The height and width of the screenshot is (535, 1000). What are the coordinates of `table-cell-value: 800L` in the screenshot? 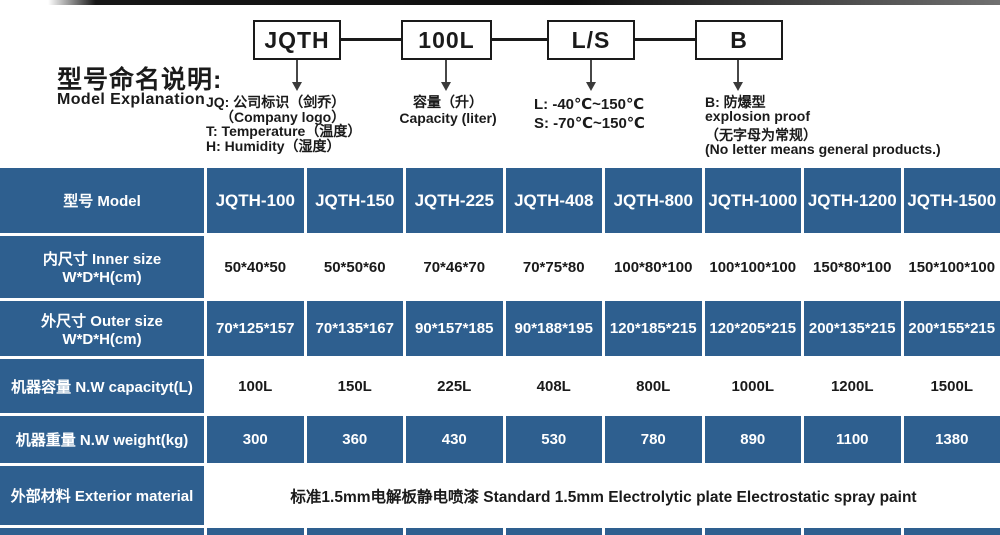 It's located at (653, 386).